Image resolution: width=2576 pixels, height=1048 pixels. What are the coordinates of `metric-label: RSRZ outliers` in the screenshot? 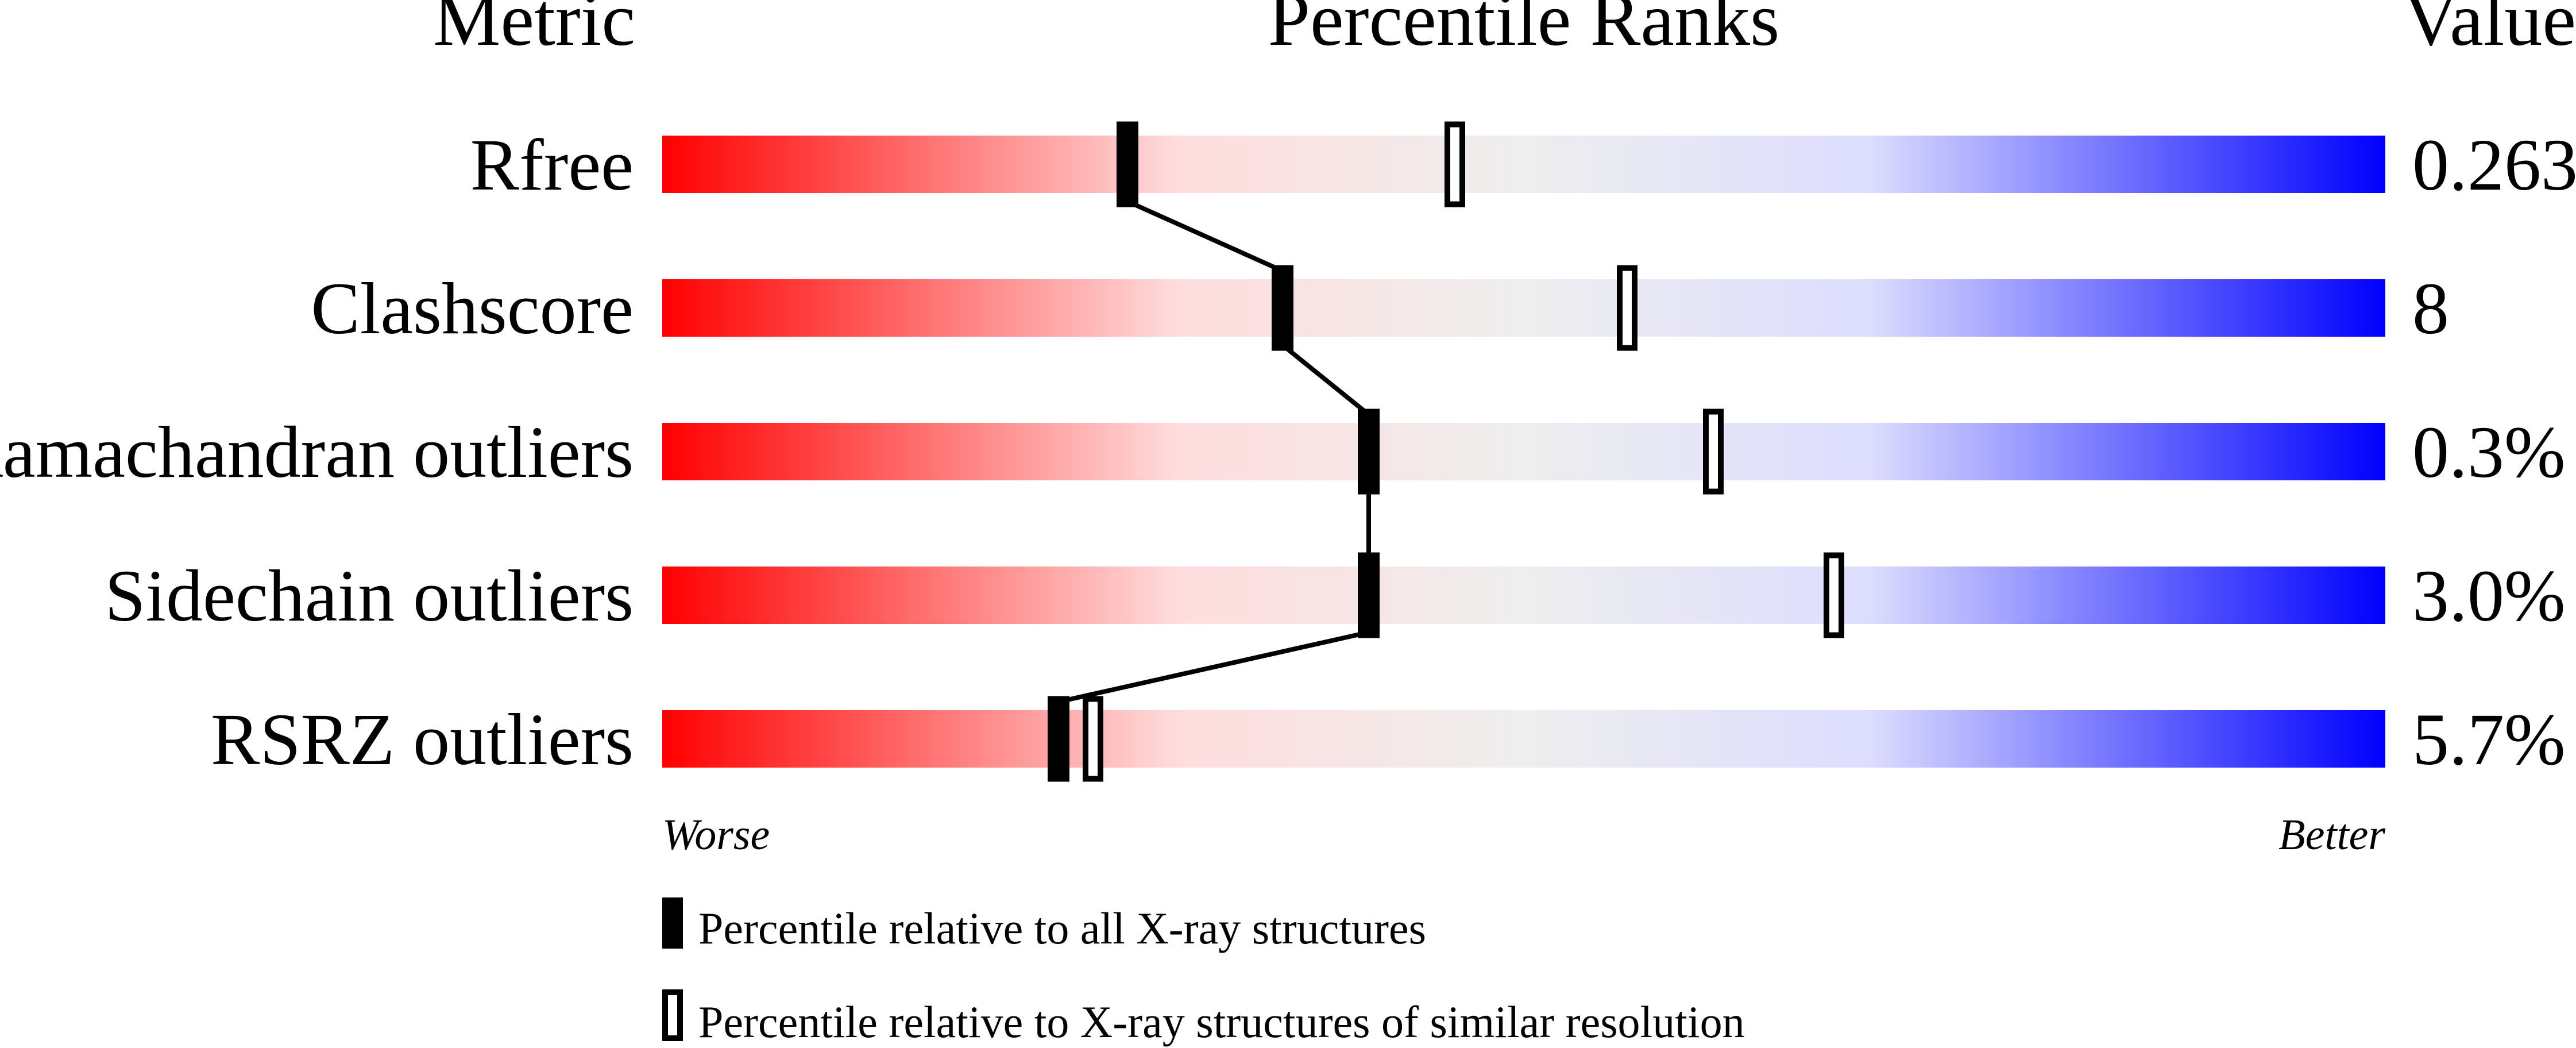 It's located at (422, 739).